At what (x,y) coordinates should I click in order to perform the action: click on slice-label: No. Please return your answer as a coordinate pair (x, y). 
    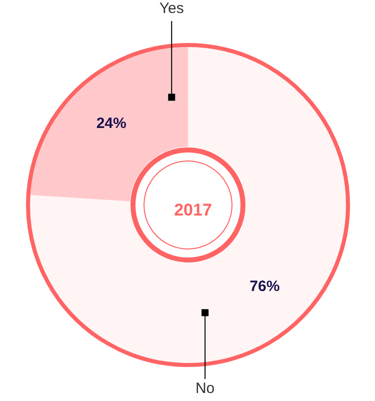
    Looking at the image, I should click on (205, 388).